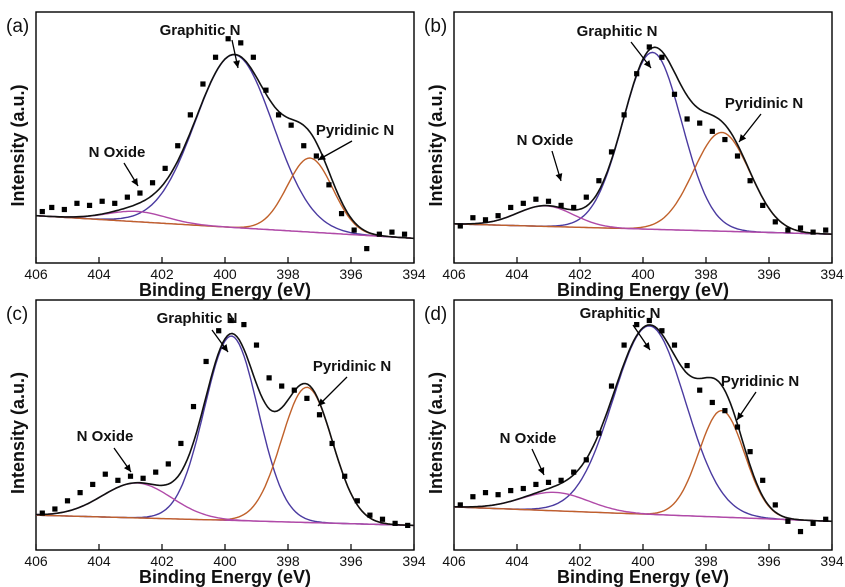 The image size is (845, 587). What do you see at coordinates (288, 274) in the screenshot?
I see `x-tick-label: 398` at bounding box center [288, 274].